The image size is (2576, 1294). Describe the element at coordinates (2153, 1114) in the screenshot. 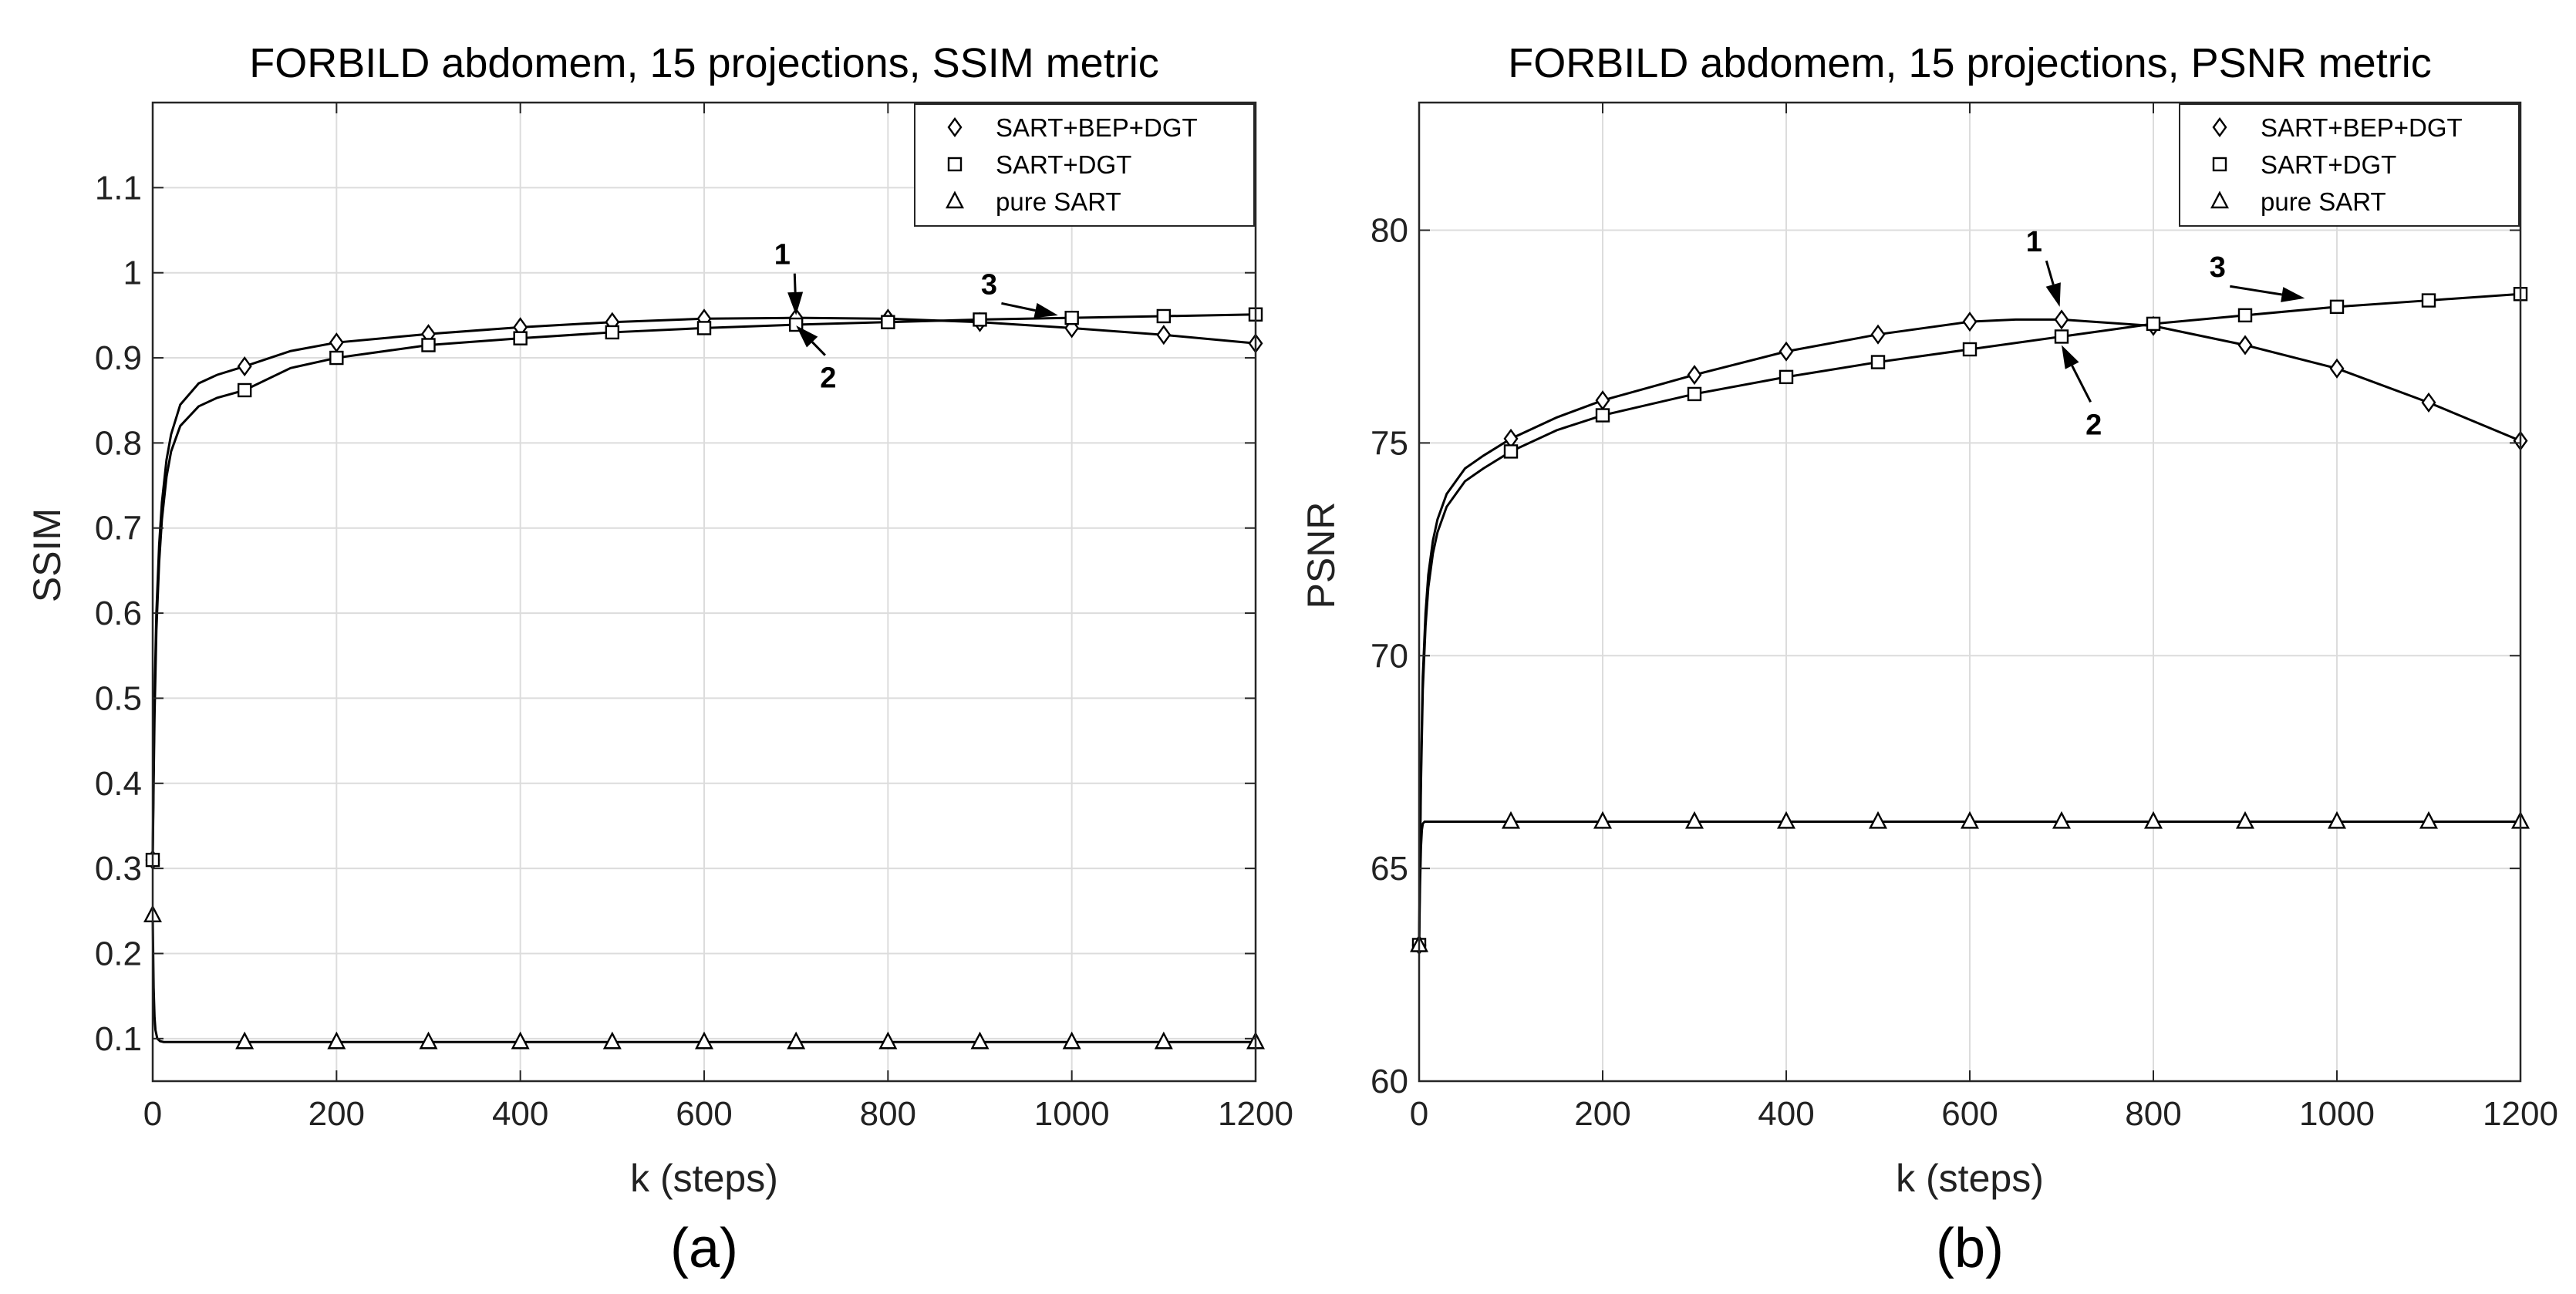

I see `x-tick-label: 800` at that location.